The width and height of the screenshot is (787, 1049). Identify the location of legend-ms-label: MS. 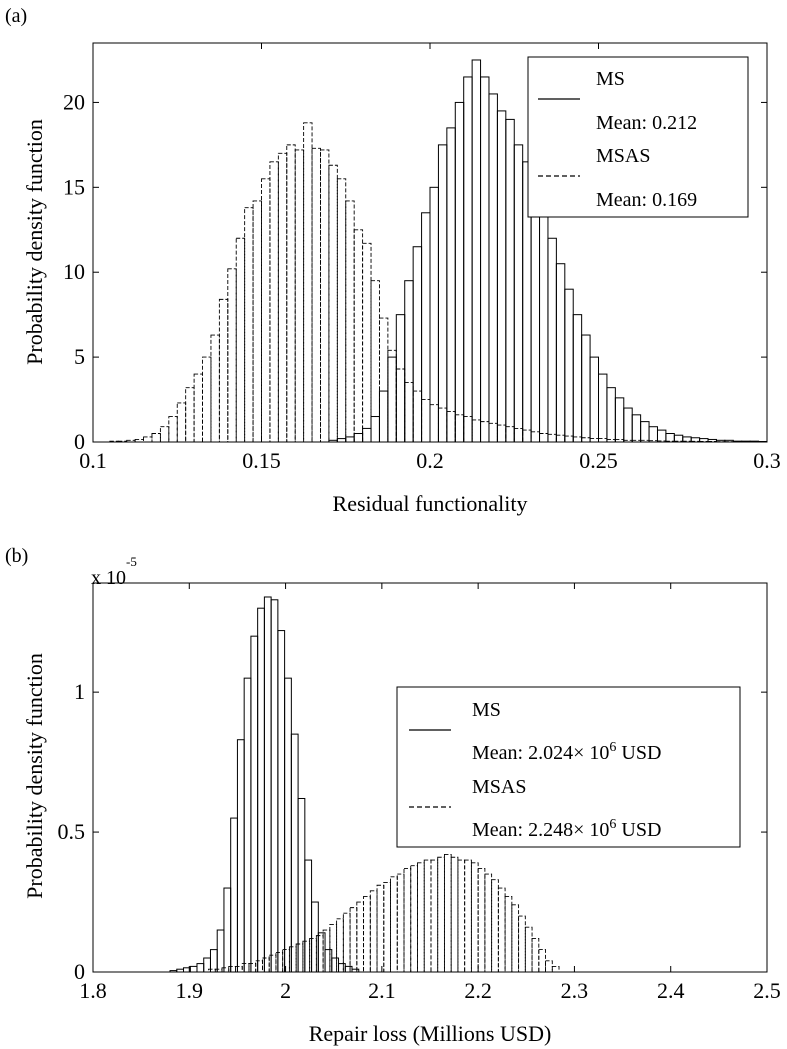
(610, 79).